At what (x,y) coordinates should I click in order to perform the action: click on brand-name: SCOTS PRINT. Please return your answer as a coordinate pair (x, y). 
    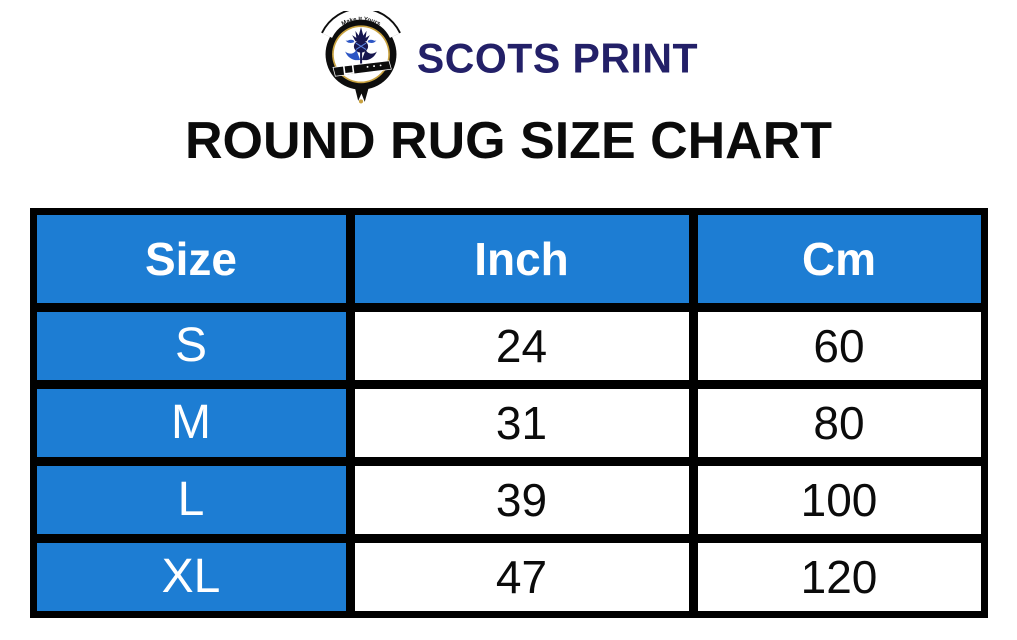
    Looking at the image, I should click on (557, 57).